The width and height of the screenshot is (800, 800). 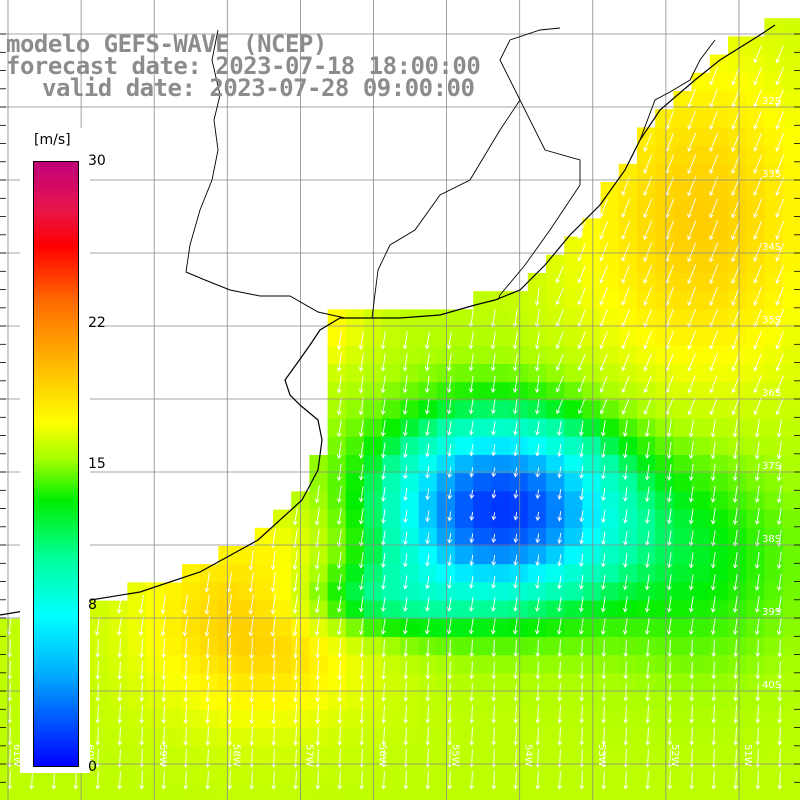 I want to click on colorbar-unit: [m/s], so click(x=52, y=140).